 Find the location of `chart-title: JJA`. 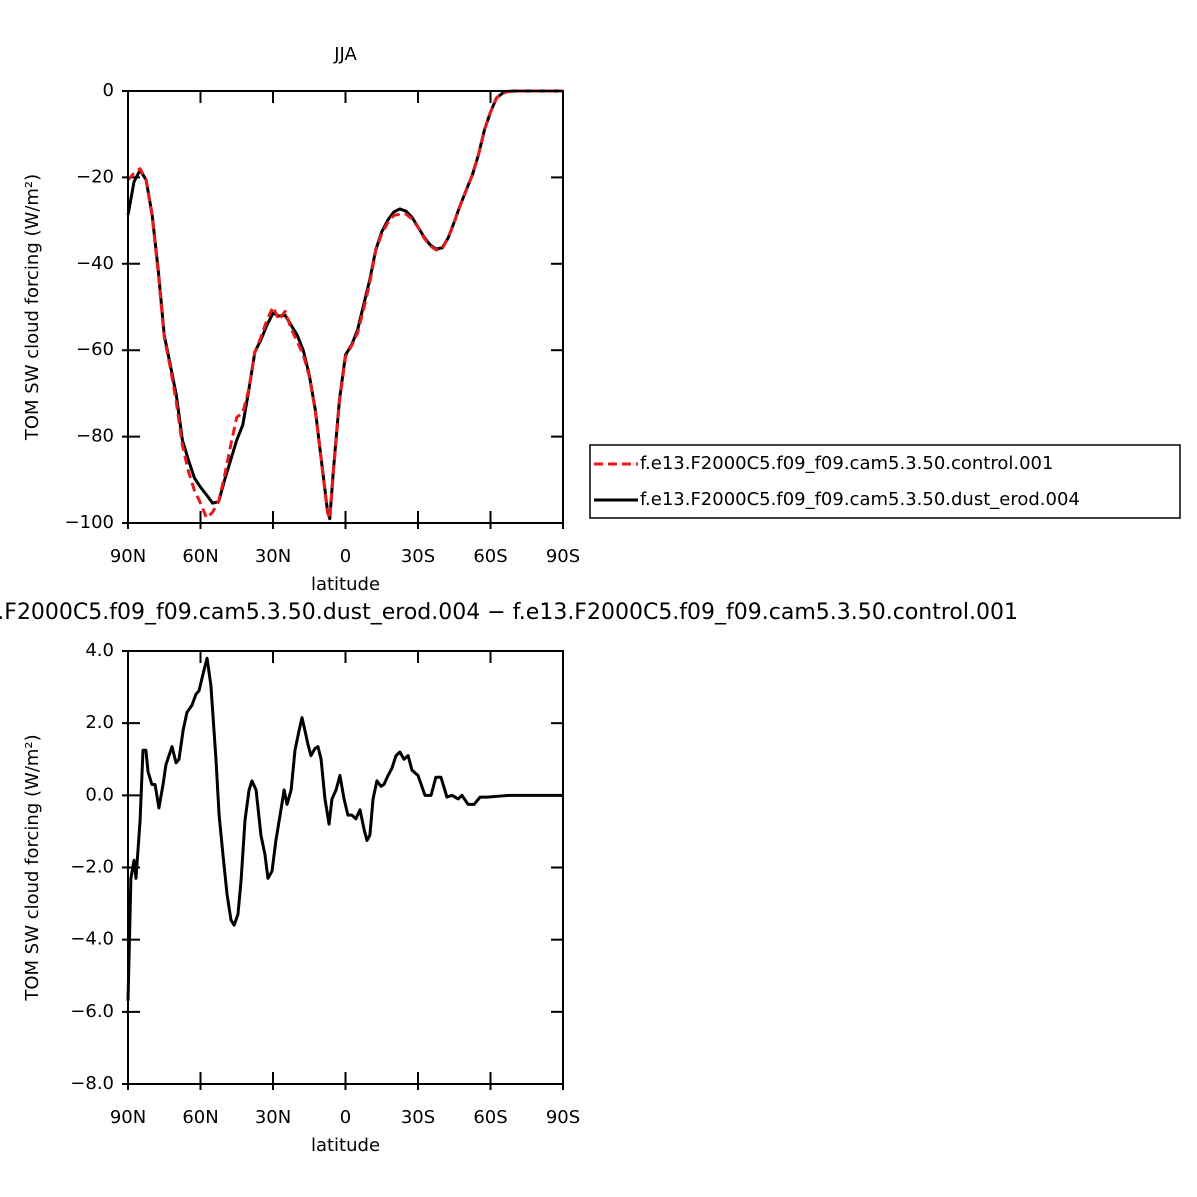

chart-title: JJA is located at coordinates (345, 54).